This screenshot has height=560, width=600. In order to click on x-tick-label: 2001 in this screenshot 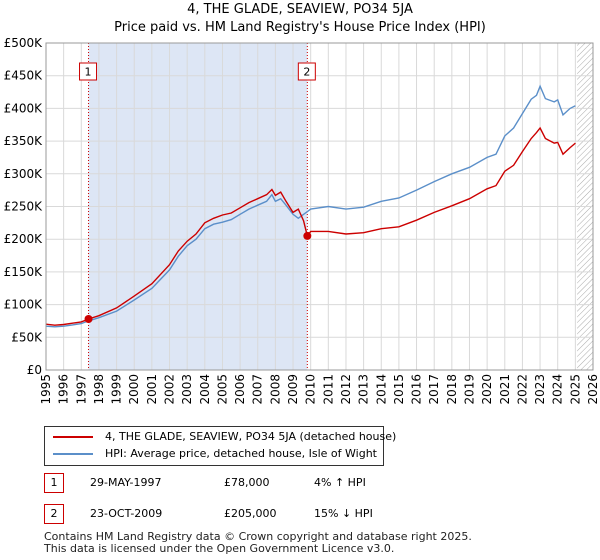, I will do `click(152, 389)`.